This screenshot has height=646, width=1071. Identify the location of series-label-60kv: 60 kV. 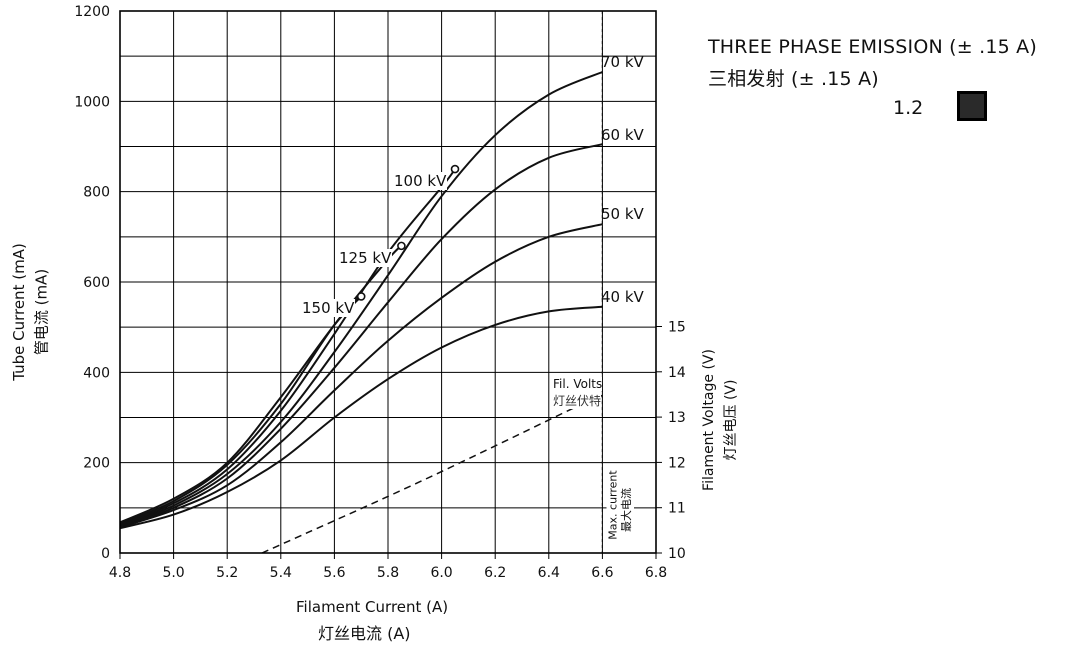
(622, 135).